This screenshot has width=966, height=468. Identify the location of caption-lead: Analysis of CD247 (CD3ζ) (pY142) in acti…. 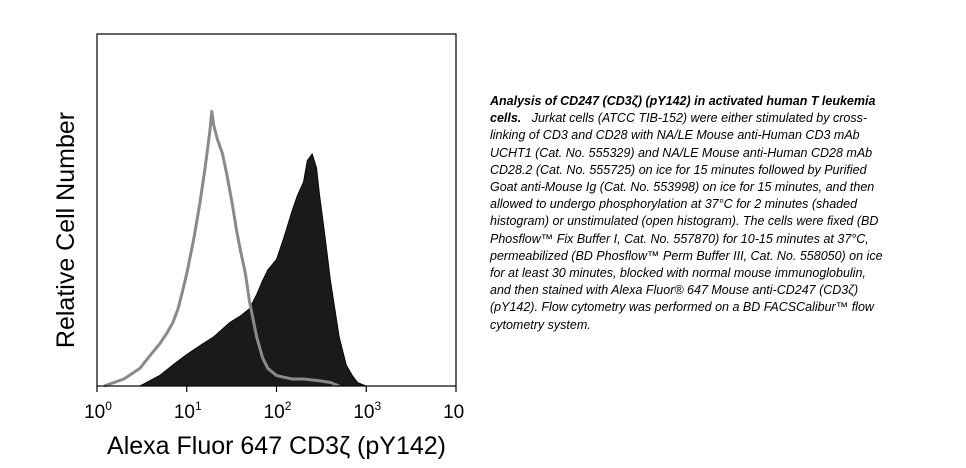
(683, 110).